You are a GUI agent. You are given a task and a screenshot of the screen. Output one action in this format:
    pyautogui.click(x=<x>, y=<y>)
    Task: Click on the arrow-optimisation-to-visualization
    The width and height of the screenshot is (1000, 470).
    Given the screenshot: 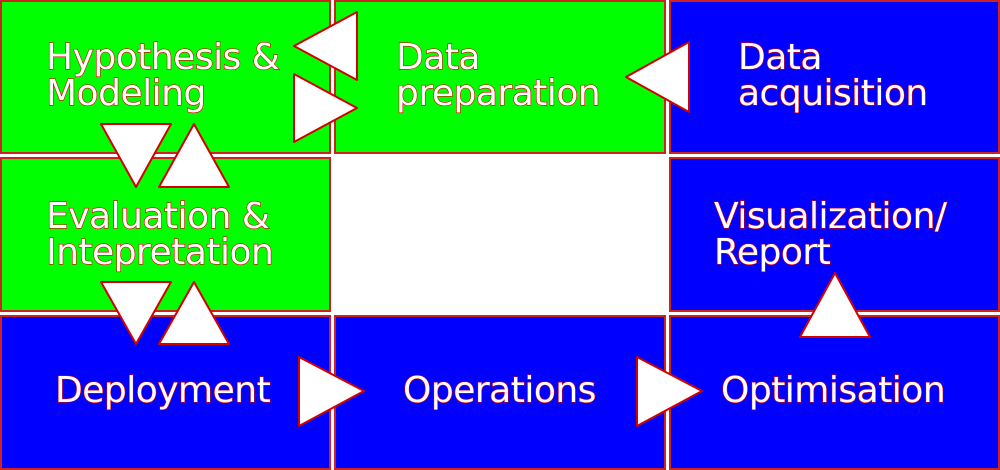 What is the action you would take?
    pyautogui.click(x=835, y=305)
    